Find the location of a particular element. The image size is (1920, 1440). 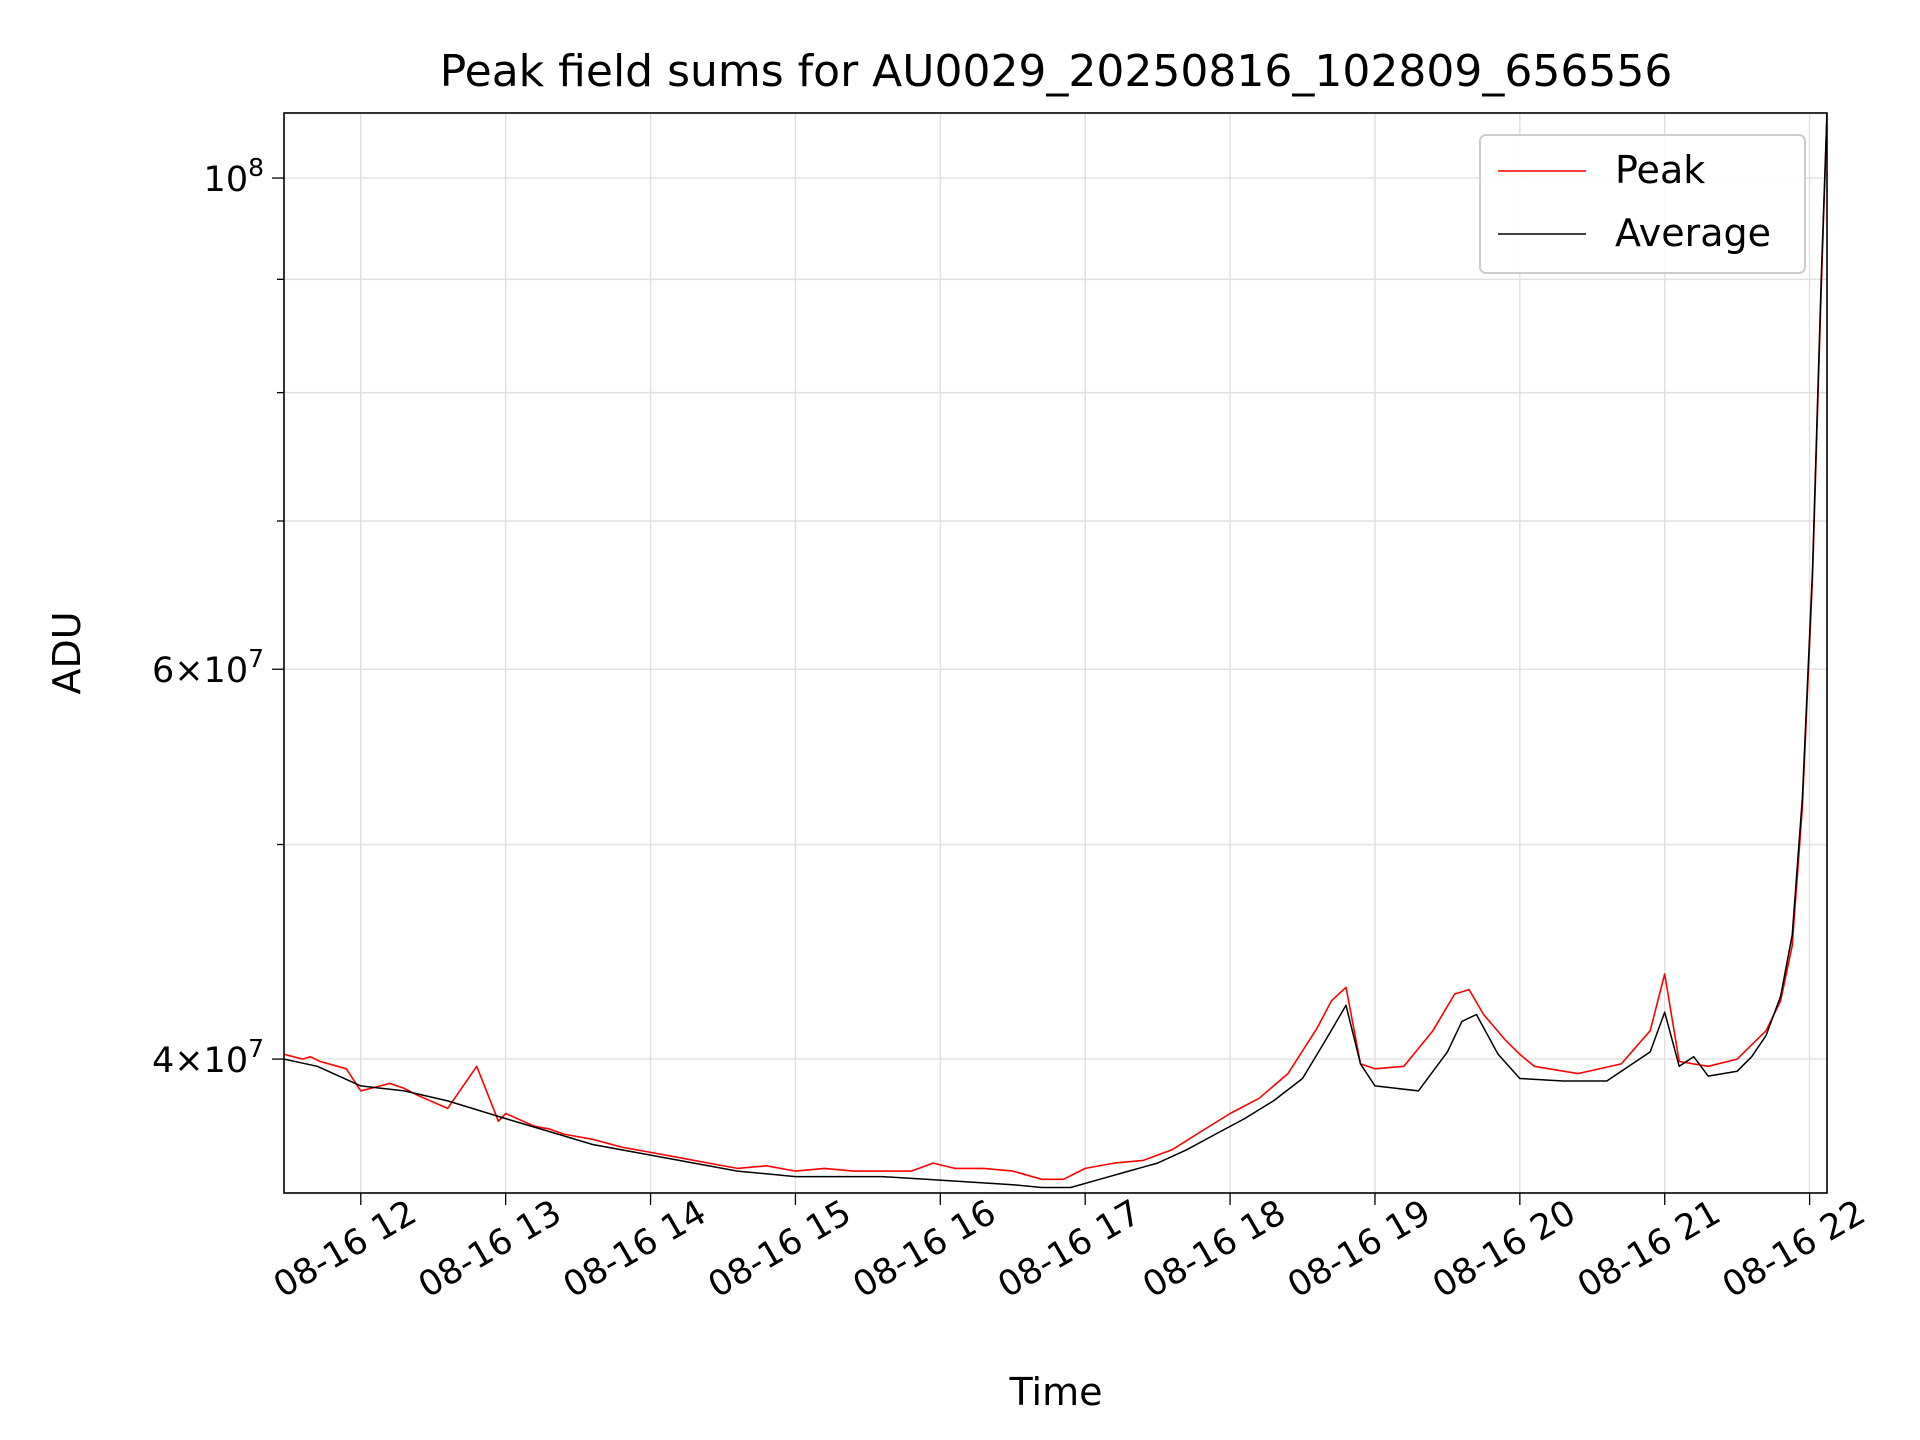

y-tick-label-0: 4×107 is located at coordinates (208, 1057).